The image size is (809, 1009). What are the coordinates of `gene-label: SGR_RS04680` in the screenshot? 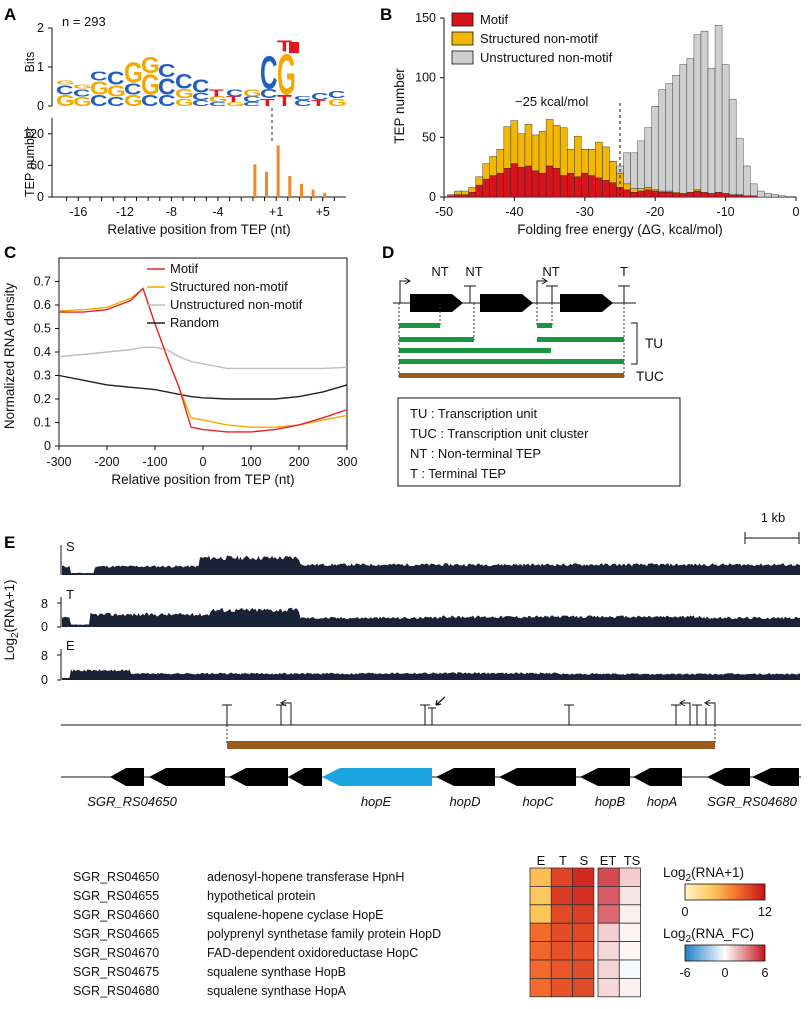 It's located at (752, 801).